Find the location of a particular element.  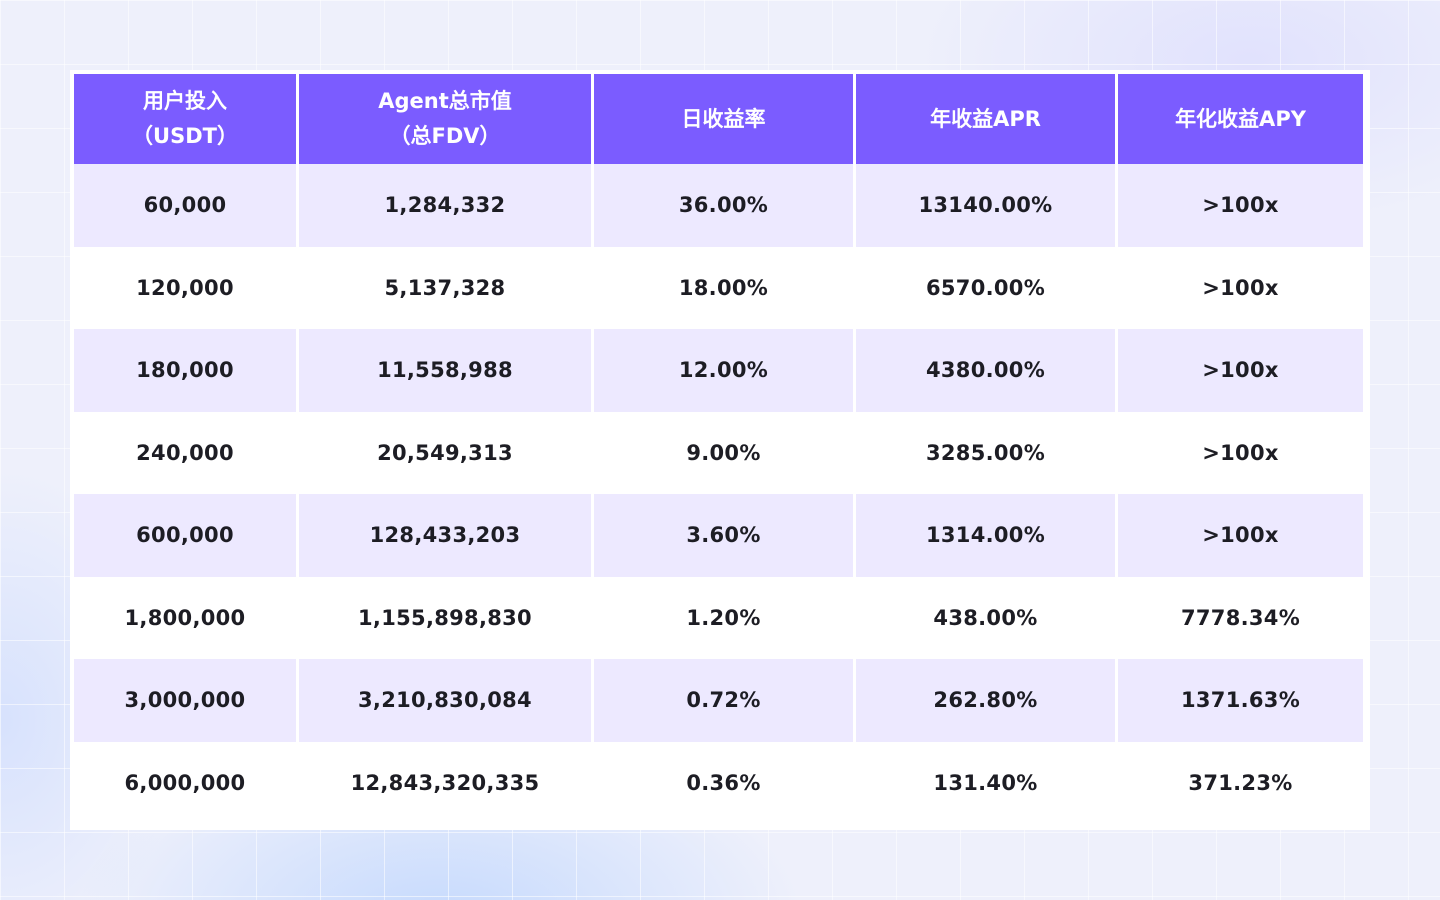

cell-agent-fdv: 1,284,332 is located at coordinates (445, 205).